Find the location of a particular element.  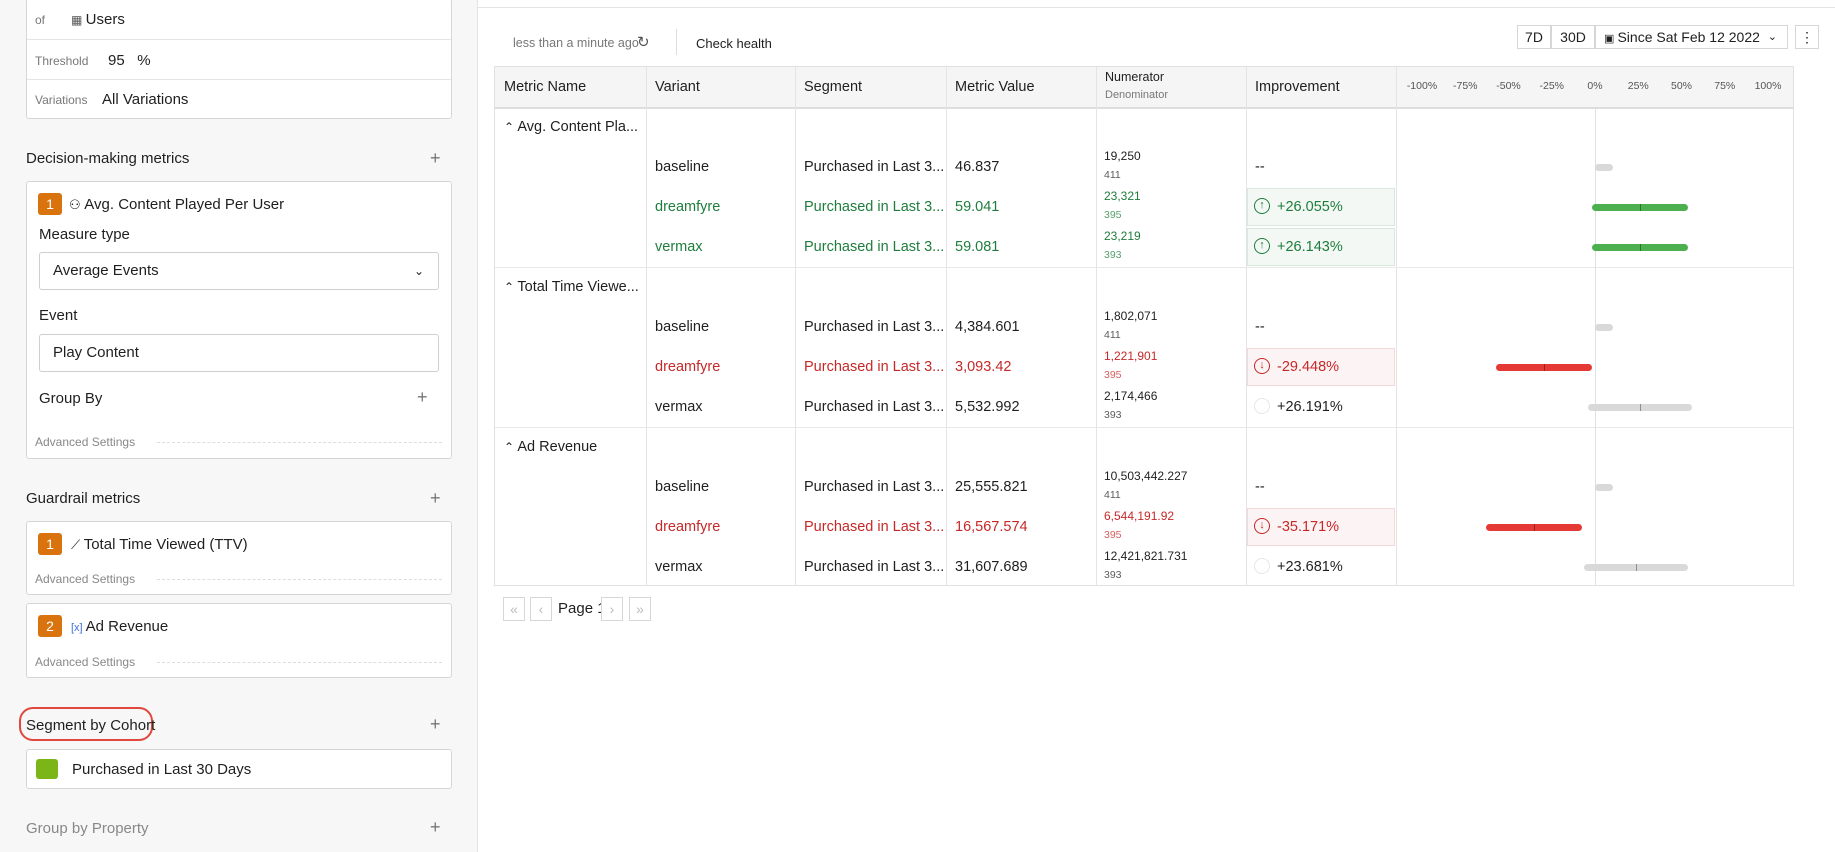

improvement-icon: ↑ is located at coordinates (1262, 206).